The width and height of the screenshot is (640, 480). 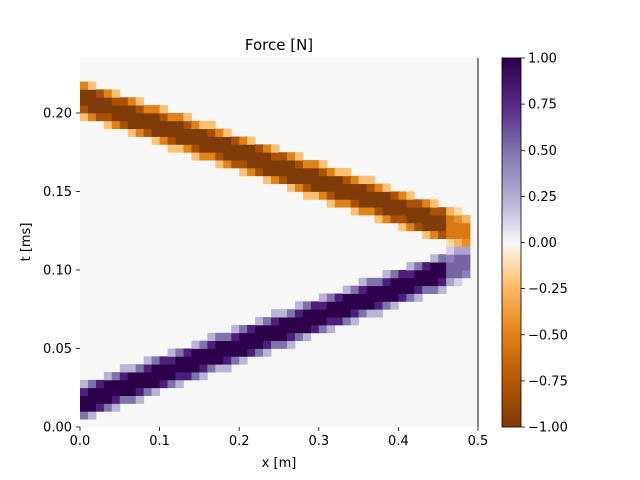 What do you see at coordinates (544, 244) in the screenshot?
I see `colorbar-ticks: 1.00 0.75 0.50 0.25 0.00 −0.25 −0.50 −0.75 −1.00` at bounding box center [544, 244].